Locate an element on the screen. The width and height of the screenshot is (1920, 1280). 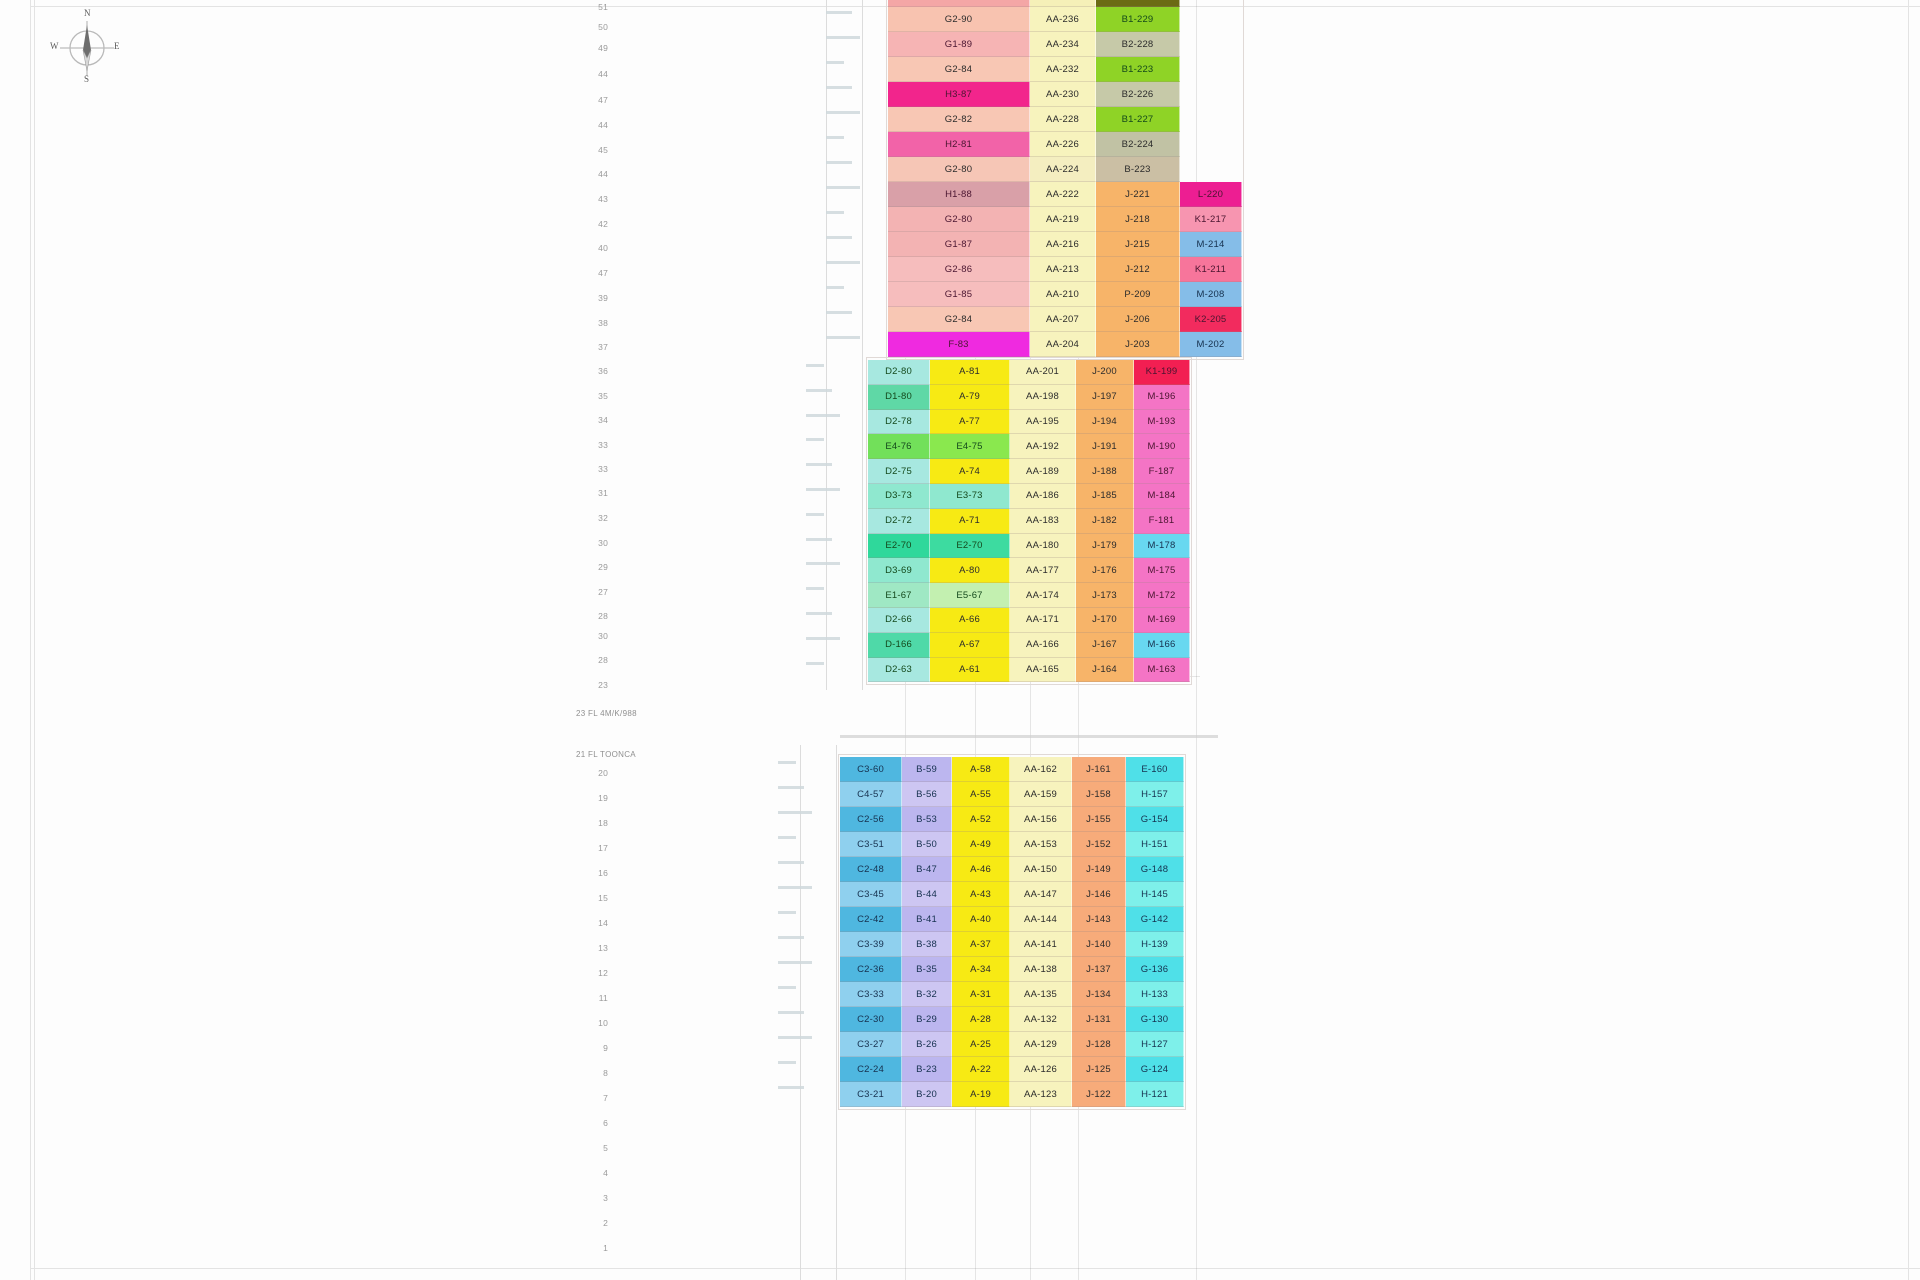
unit-cell: B-44 is located at coordinates (927, 894).